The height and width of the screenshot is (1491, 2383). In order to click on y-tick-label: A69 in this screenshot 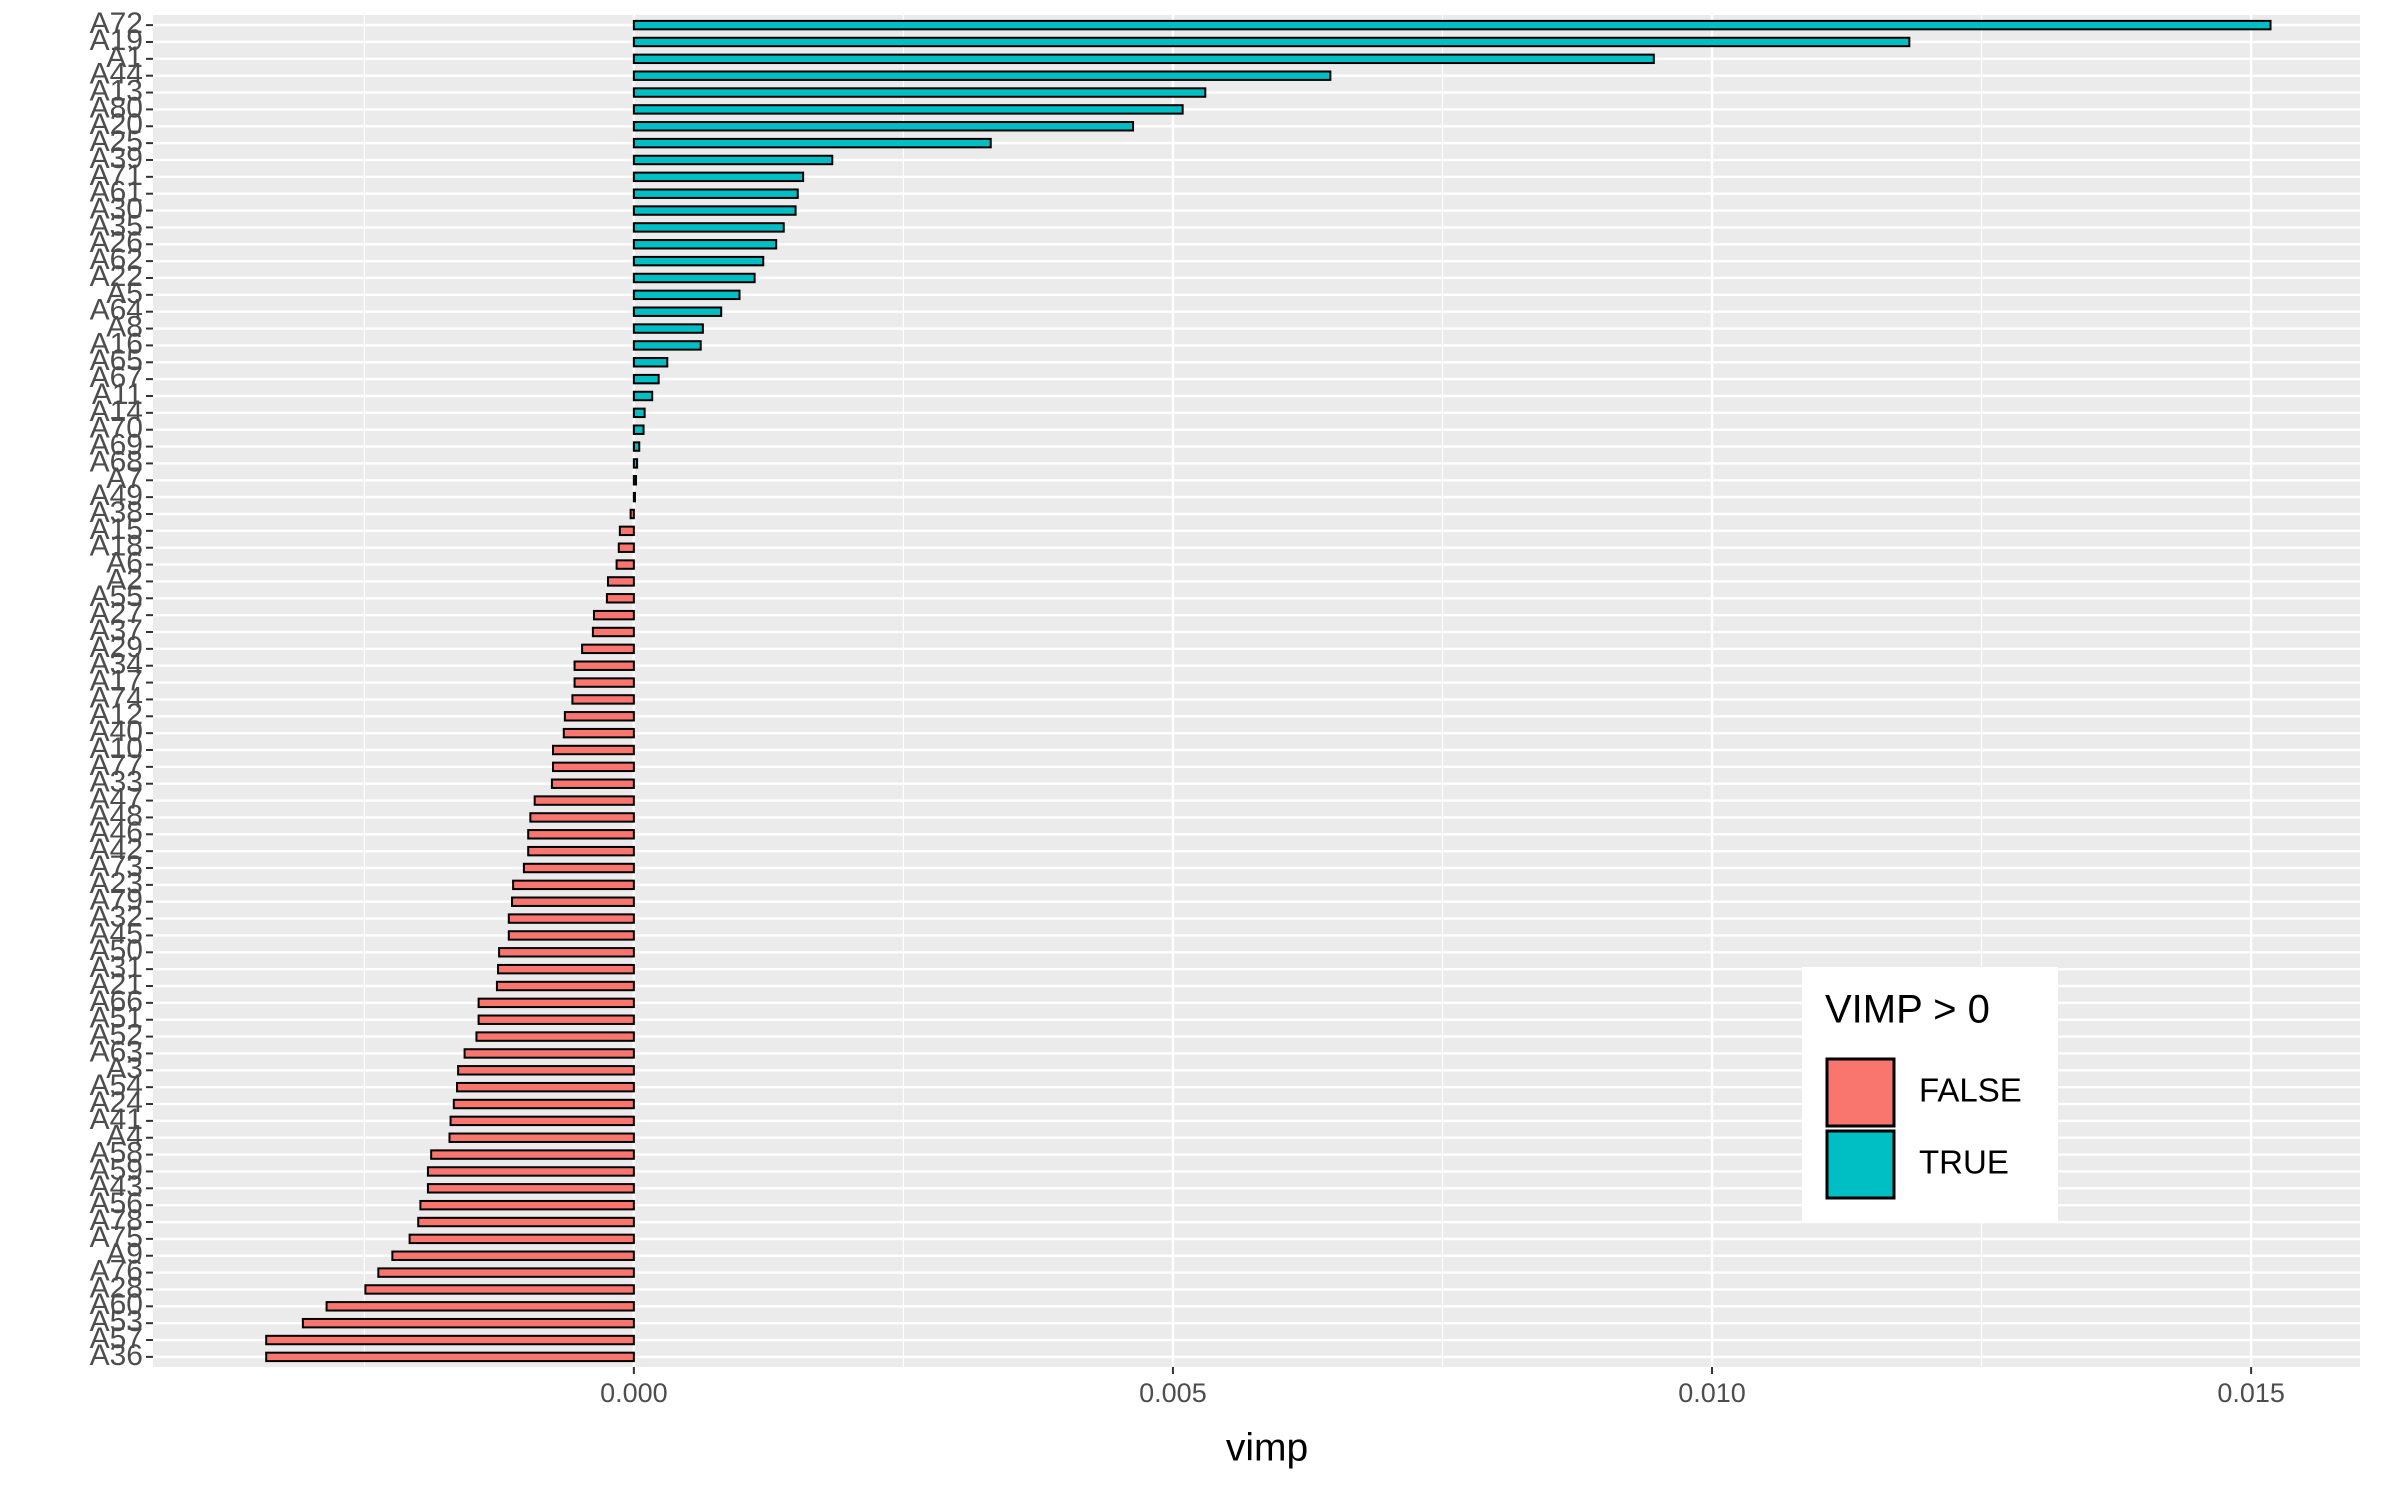, I will do `click(116, 444)`.